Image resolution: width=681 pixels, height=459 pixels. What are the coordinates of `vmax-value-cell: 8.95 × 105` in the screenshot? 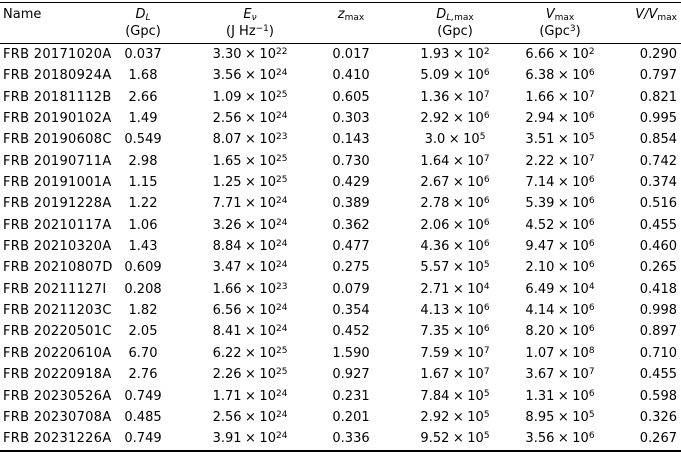 It's located at (560, 417).